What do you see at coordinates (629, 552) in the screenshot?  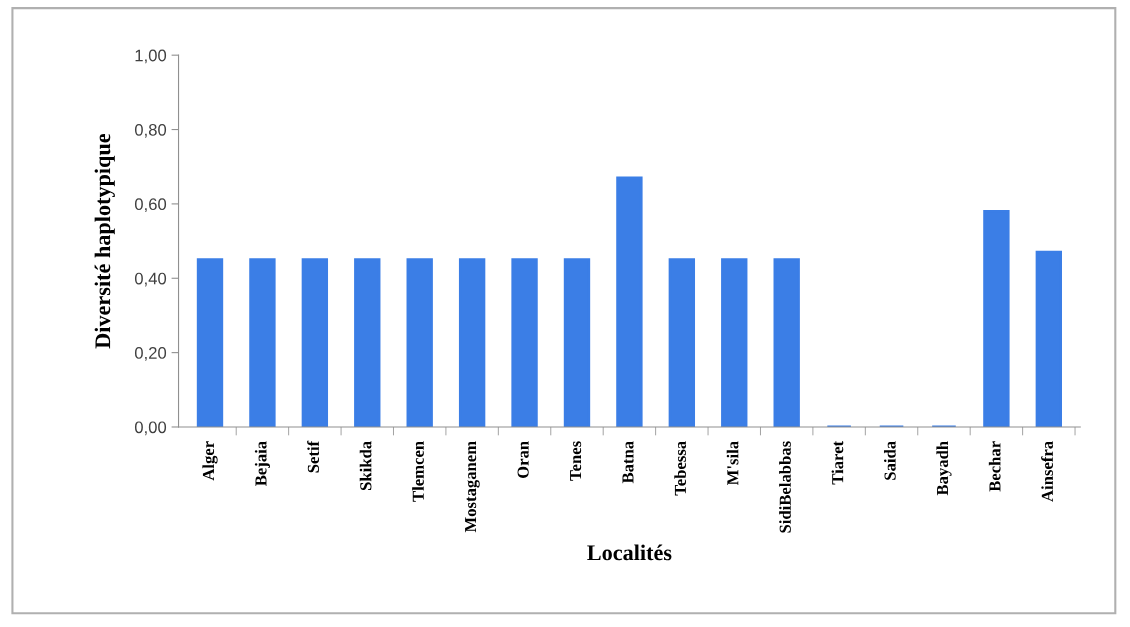 I see `x-axis-title: Localités` at bounding box center [629, 552].